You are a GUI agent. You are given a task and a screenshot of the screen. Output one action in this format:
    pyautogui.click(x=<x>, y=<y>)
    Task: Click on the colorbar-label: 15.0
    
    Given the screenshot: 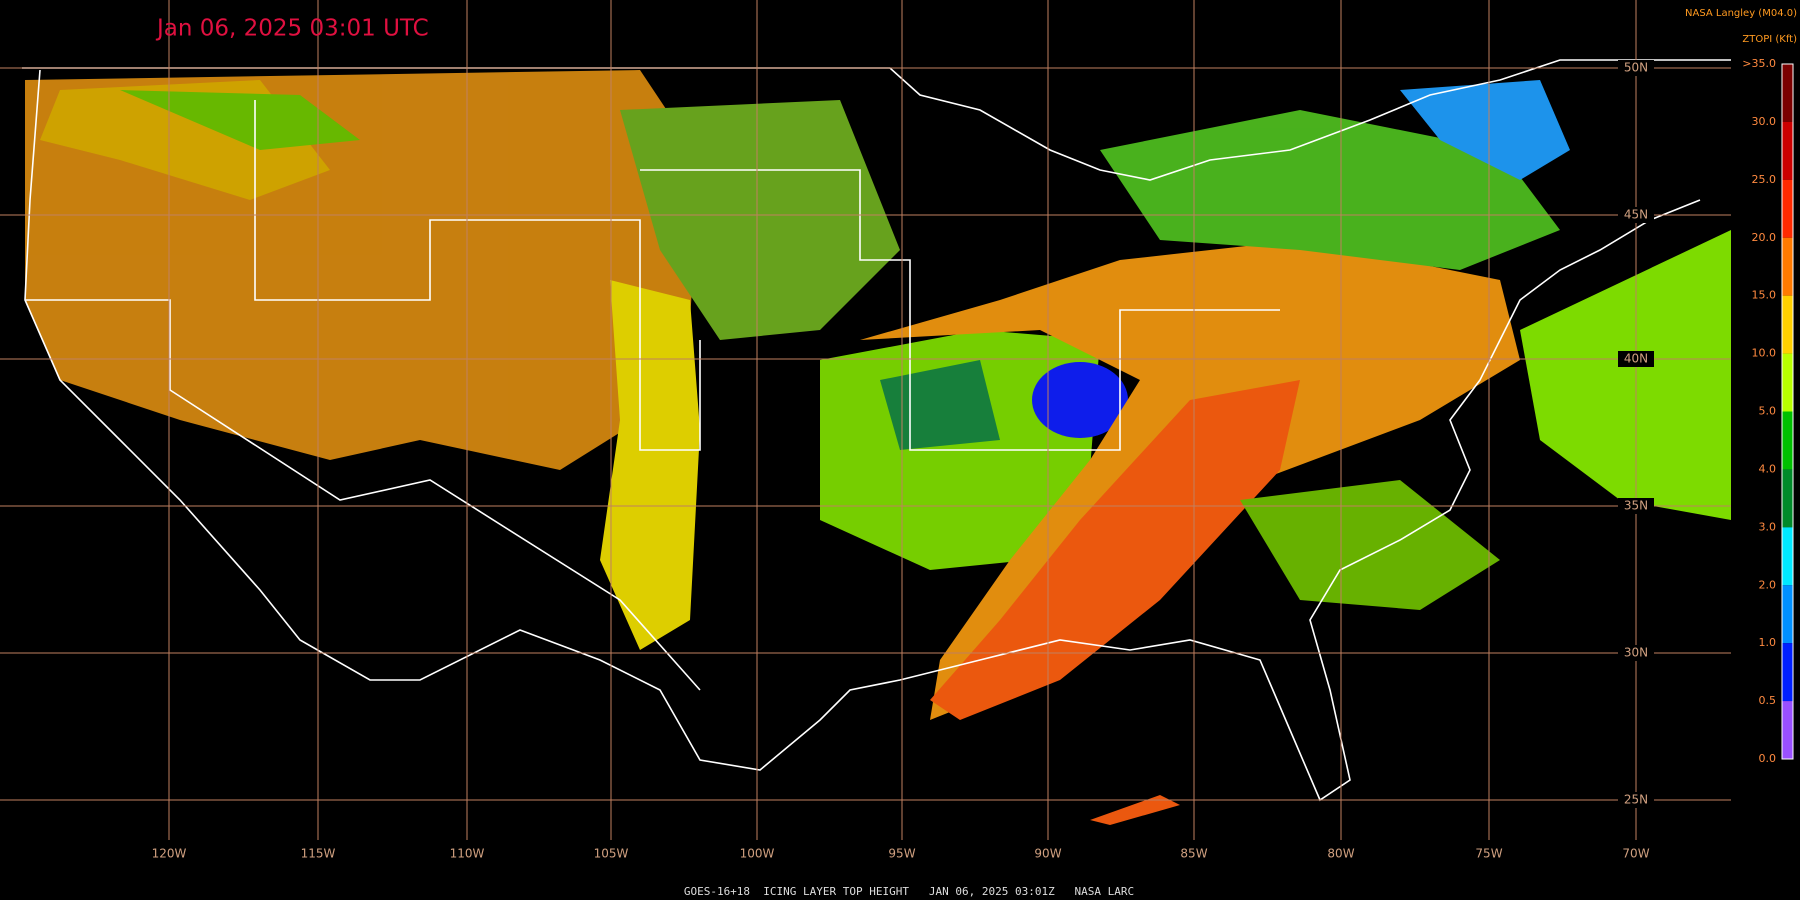 What is the action you would take?
    pyautogui.click(x=1764, y=295)
    